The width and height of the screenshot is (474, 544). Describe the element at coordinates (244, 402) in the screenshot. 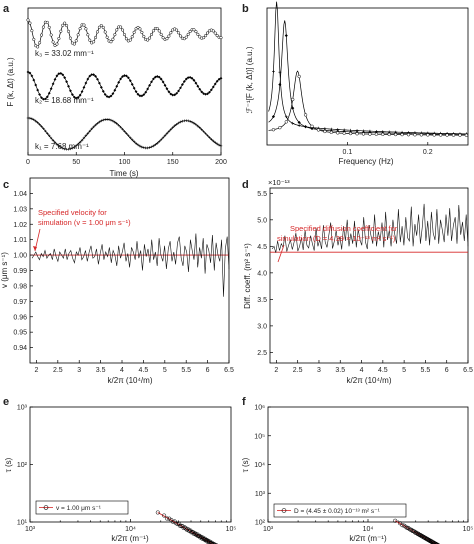

I see `panel-label-f: f` at that location.